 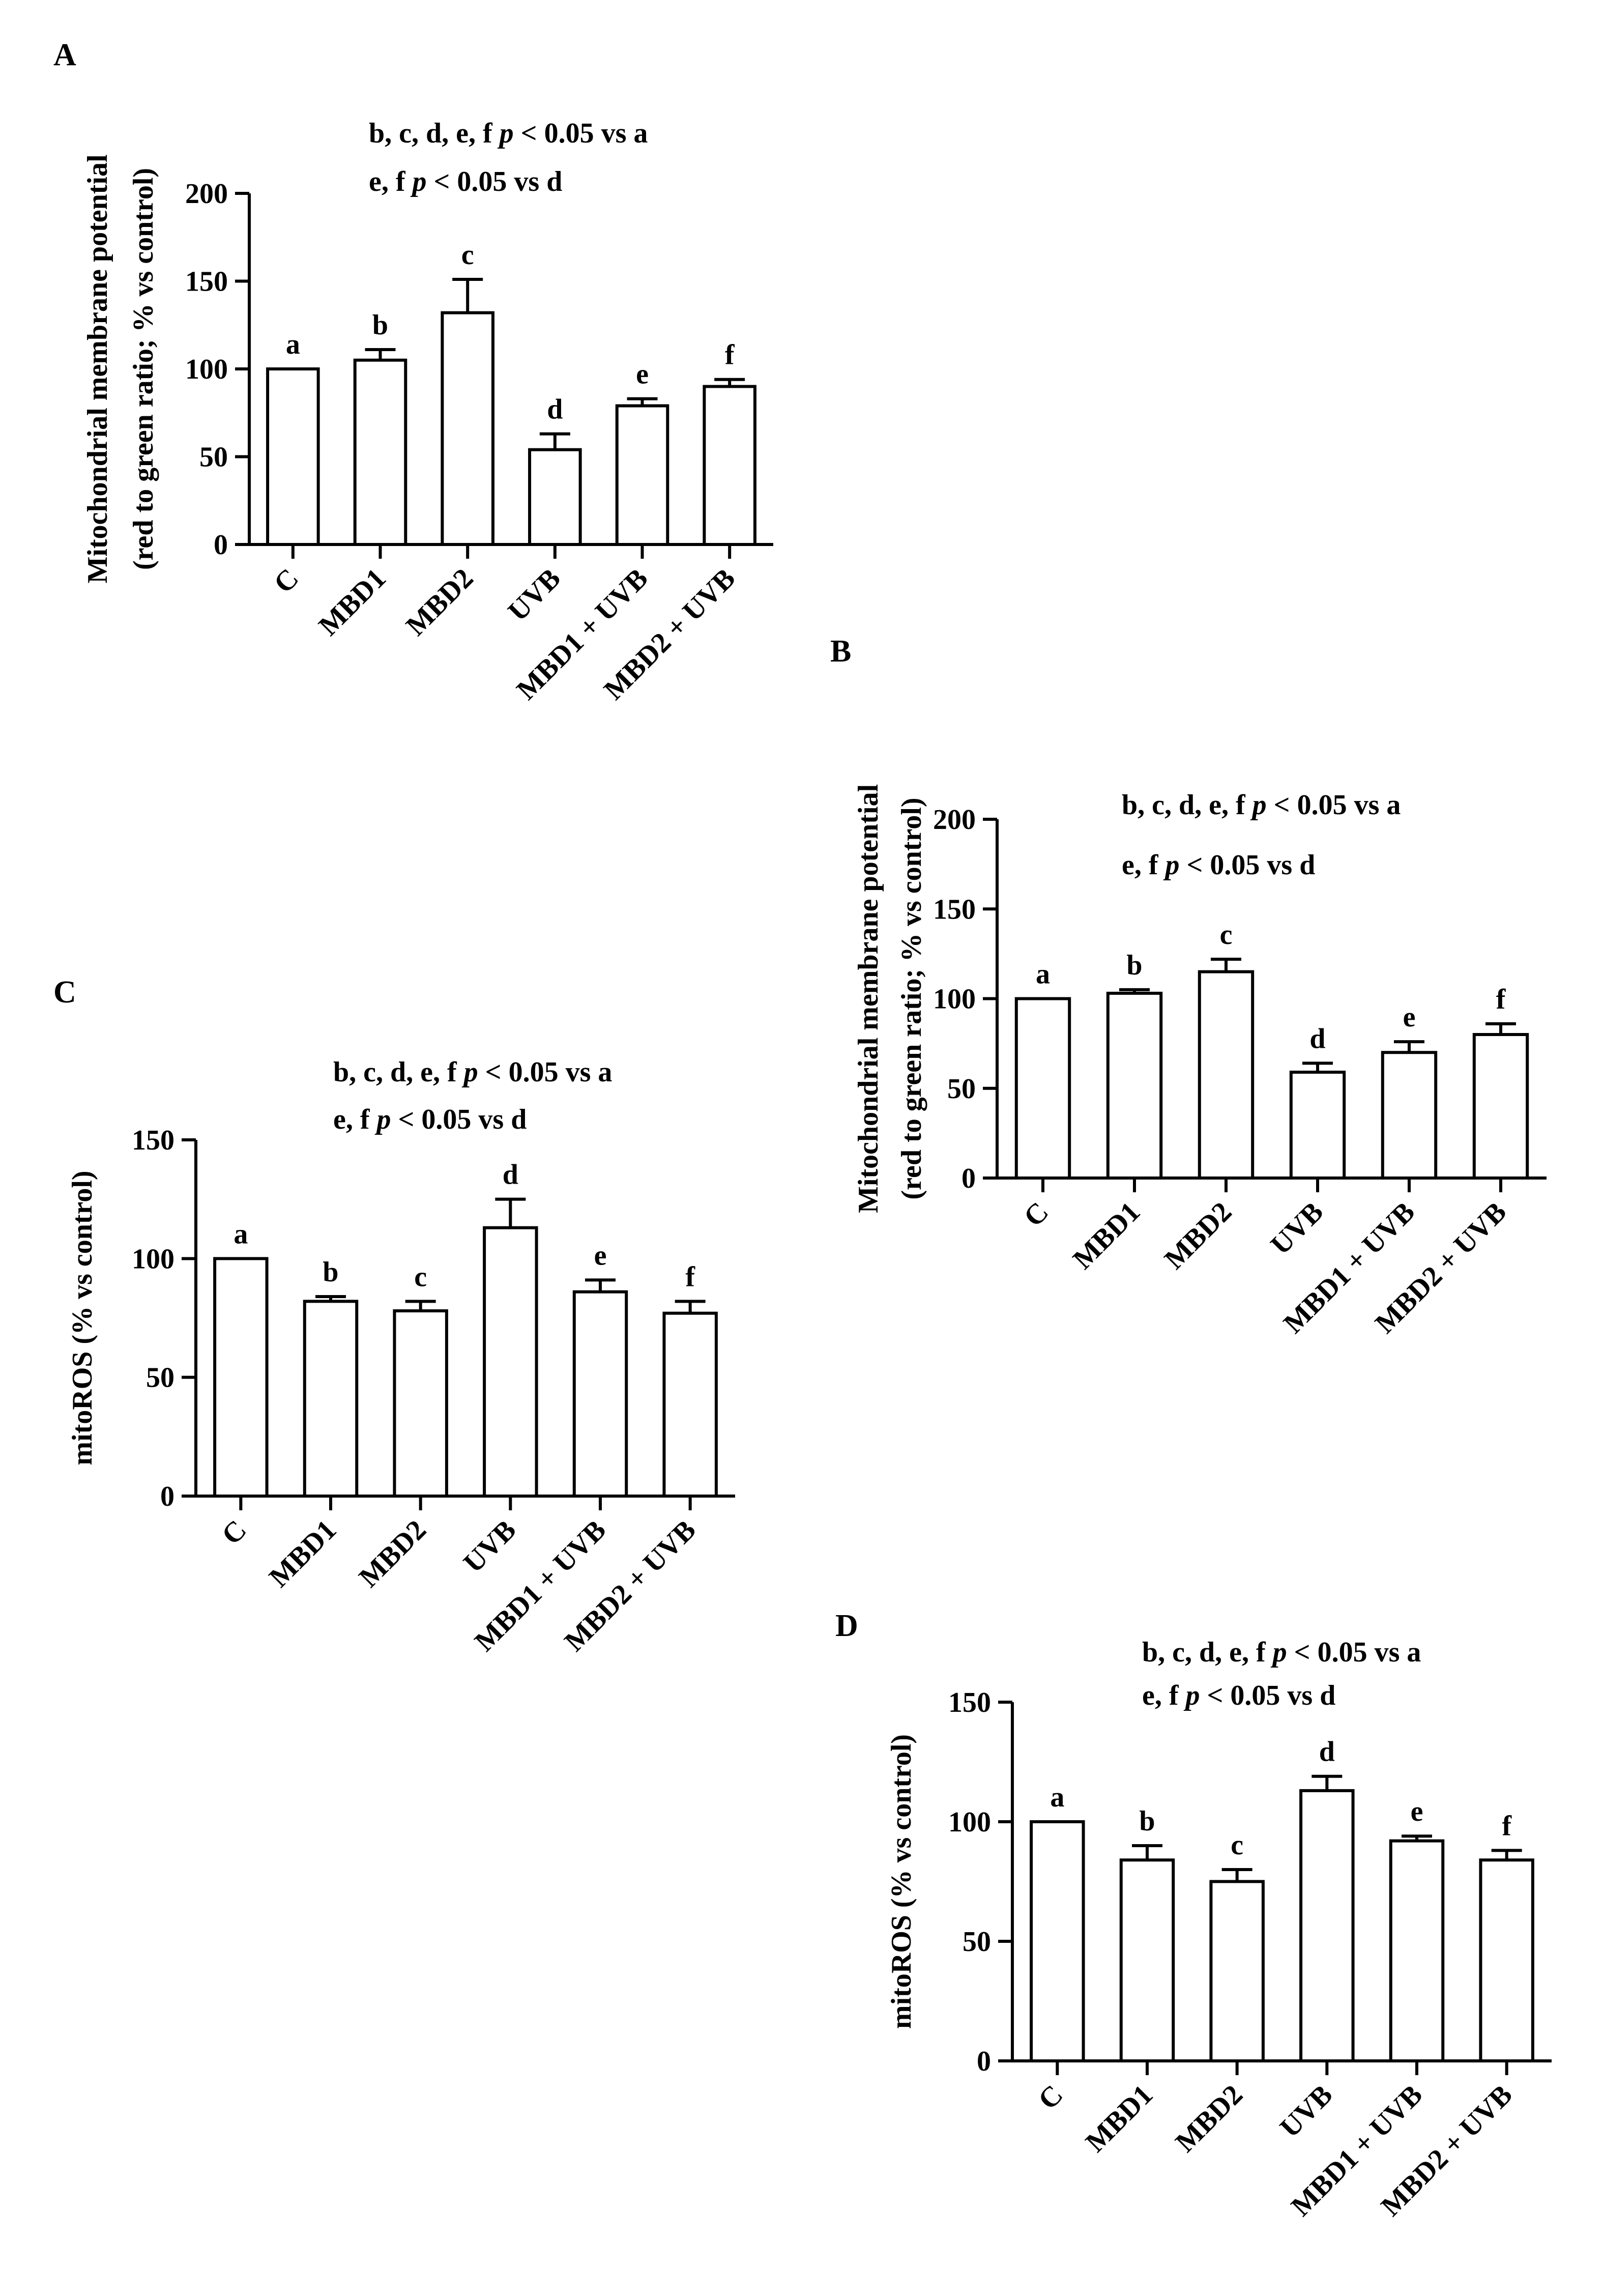 What do you see at coordinates (840, 651) in the screenshot?
I see `panel-letter: B` at bounding box center [840, 651].